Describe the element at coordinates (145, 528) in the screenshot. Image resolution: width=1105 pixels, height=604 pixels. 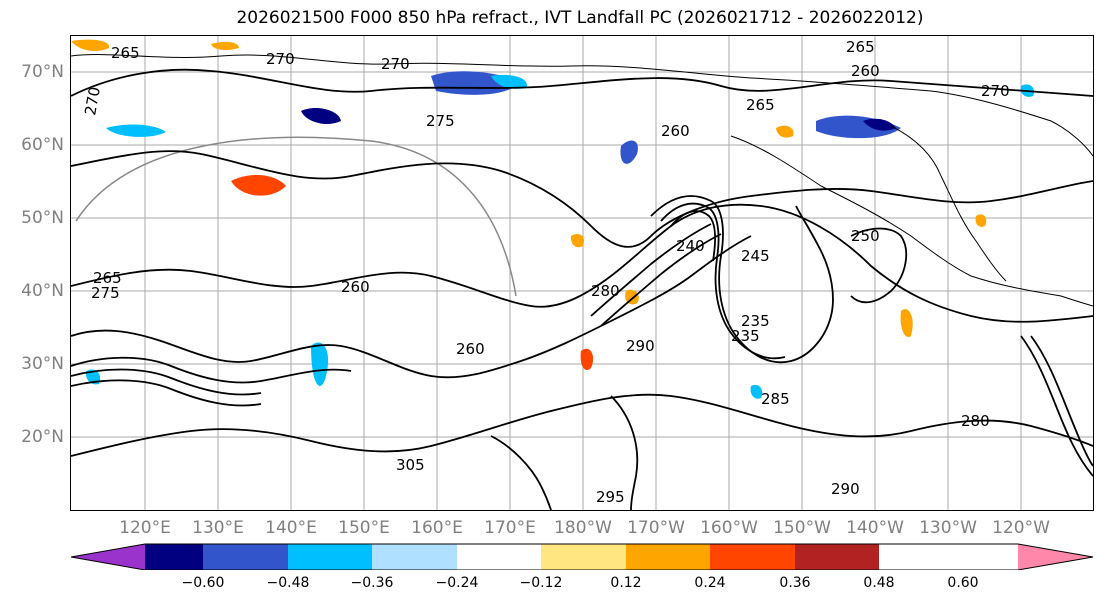
I see `lon-label-120e: 120°E` at that location.